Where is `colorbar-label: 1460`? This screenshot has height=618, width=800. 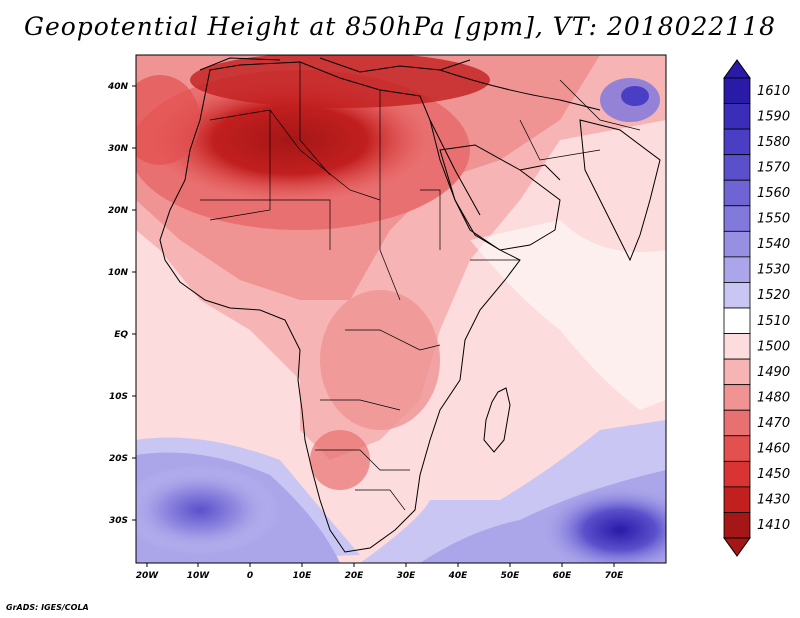
colorbar-label: 1460 is located at coordinates (773, 449).